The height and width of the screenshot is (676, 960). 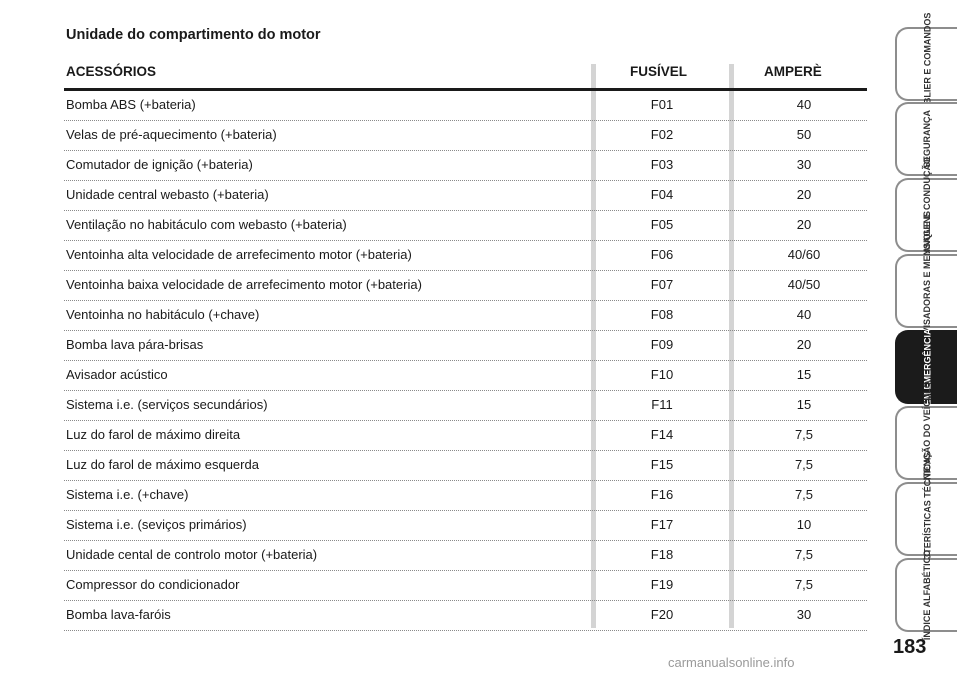 I want to click on table-row: Unidade central webasto (+bateria) F04 20, so click(x=465, y=196).